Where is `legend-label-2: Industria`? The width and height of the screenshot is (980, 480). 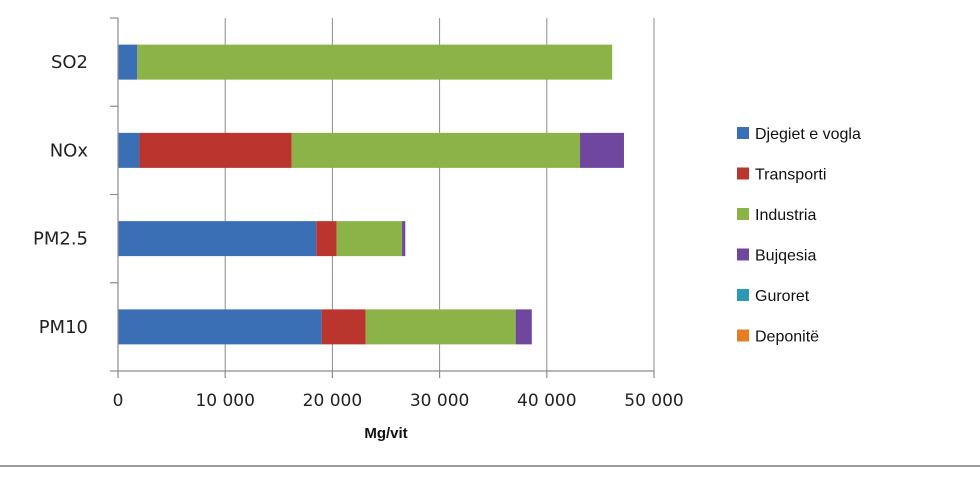
legend-label-2: Industria is located at coordinates (785, 215).